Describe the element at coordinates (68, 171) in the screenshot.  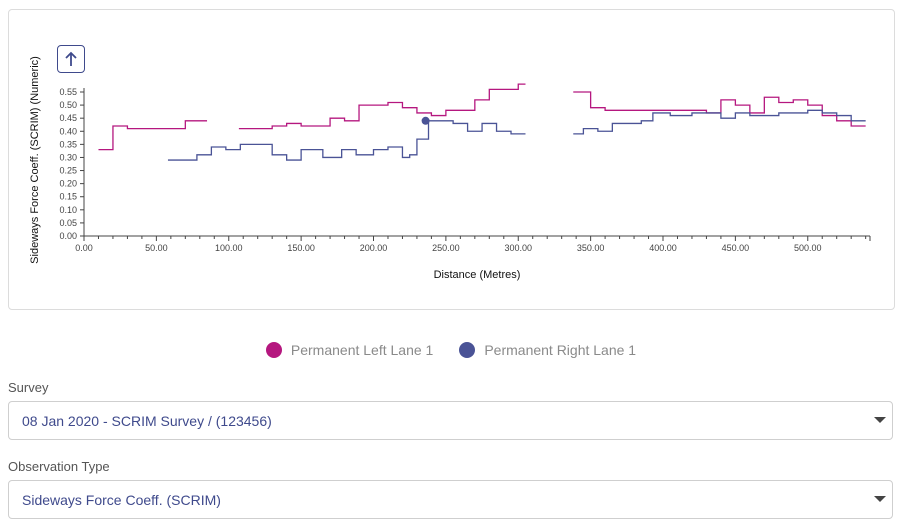
I see `y-tick-label: 0.25` at that location.